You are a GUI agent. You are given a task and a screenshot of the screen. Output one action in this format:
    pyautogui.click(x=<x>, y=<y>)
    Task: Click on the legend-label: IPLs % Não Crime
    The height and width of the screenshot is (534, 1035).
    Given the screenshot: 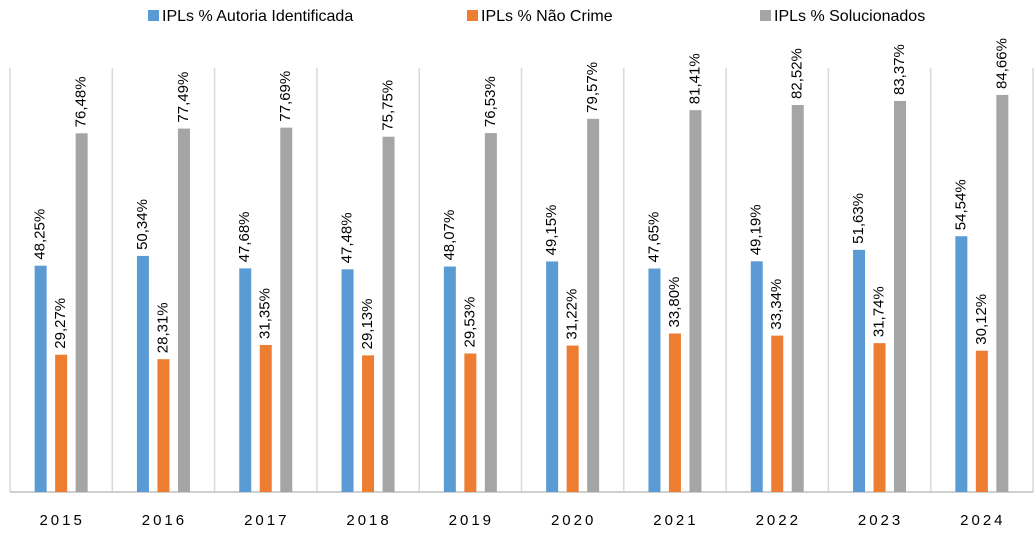 What is the action you would take?
    pyautogui.click(x=547, y=16)
    